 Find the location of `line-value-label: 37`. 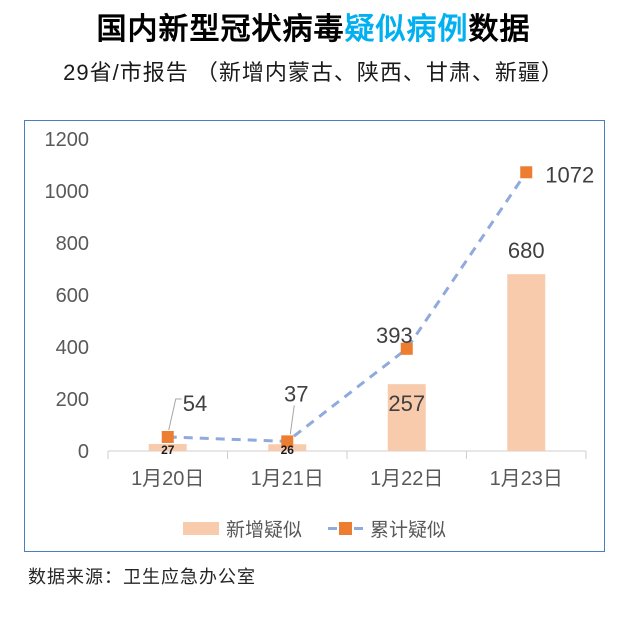

line-value-label: 37 is located at coordinates (296, 393).